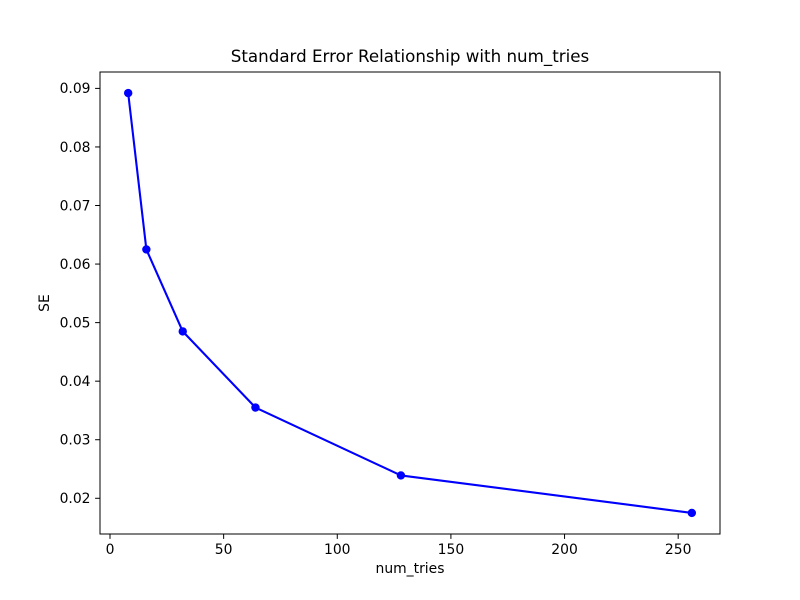 Image resolution: width=800 pixels, height=600 pixels. Describe the element at coordinates (451, 550) in the screenshot. I see `x-tick-label: 150` at that location.